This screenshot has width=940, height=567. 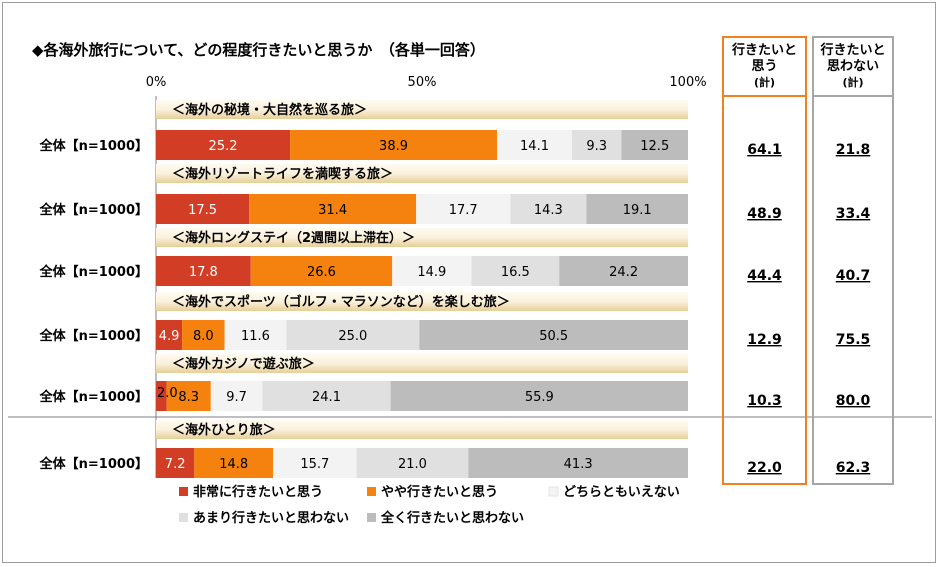 I want to click on not-want-total-value: 40.7, so click(x=853, y=276).